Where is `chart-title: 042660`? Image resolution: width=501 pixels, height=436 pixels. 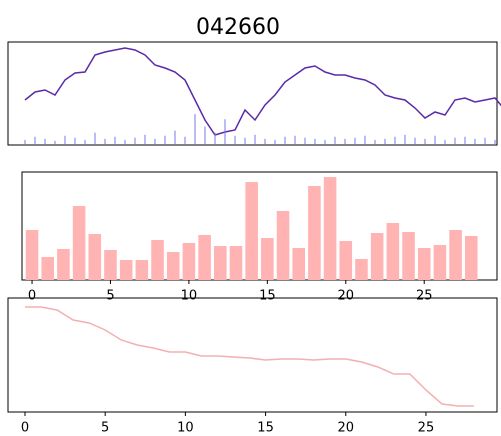 chart-title: 042660 is located at coordinates (238, 27).